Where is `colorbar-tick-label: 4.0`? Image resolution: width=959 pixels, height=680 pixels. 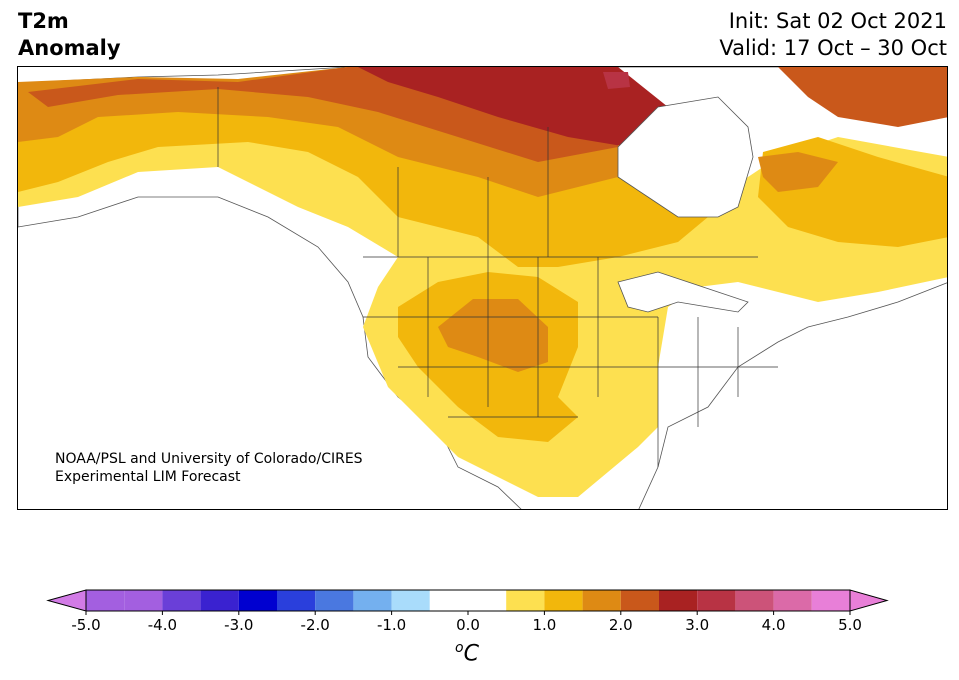
colorbar-tick-label: 4.0 is located at coordinates (774, 625).